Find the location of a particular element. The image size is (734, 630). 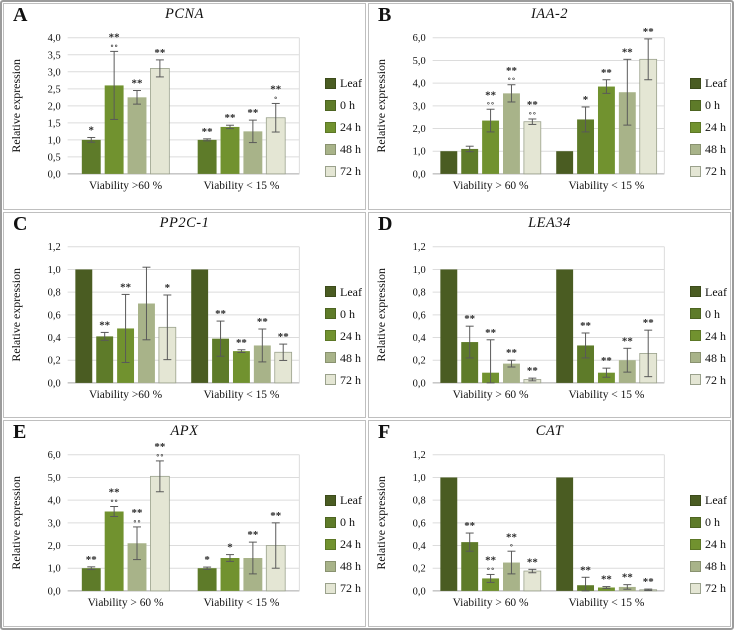

svg-text: 0,2 is located at coordinates (419, 569).